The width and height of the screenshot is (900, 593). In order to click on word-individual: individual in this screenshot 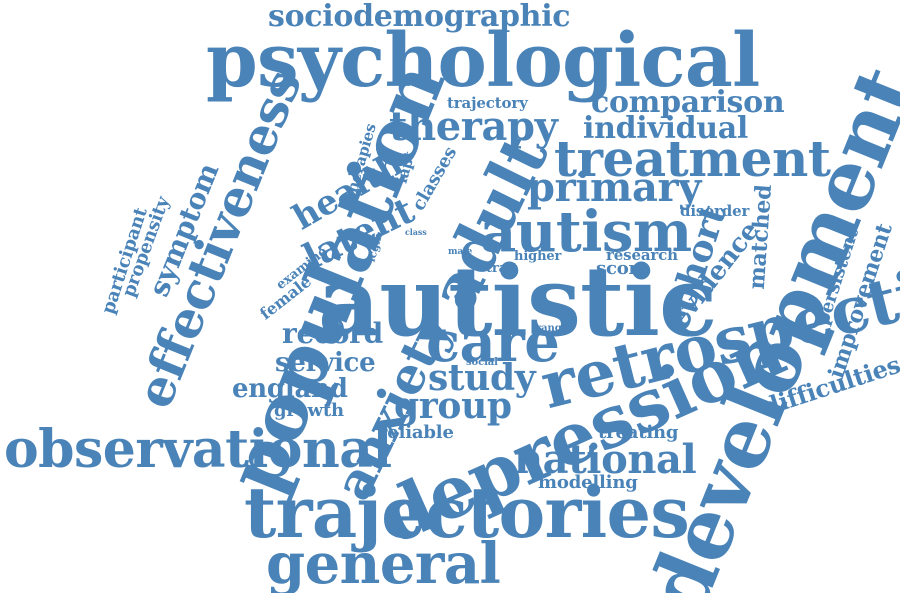, I will do `click(666, 128)`.